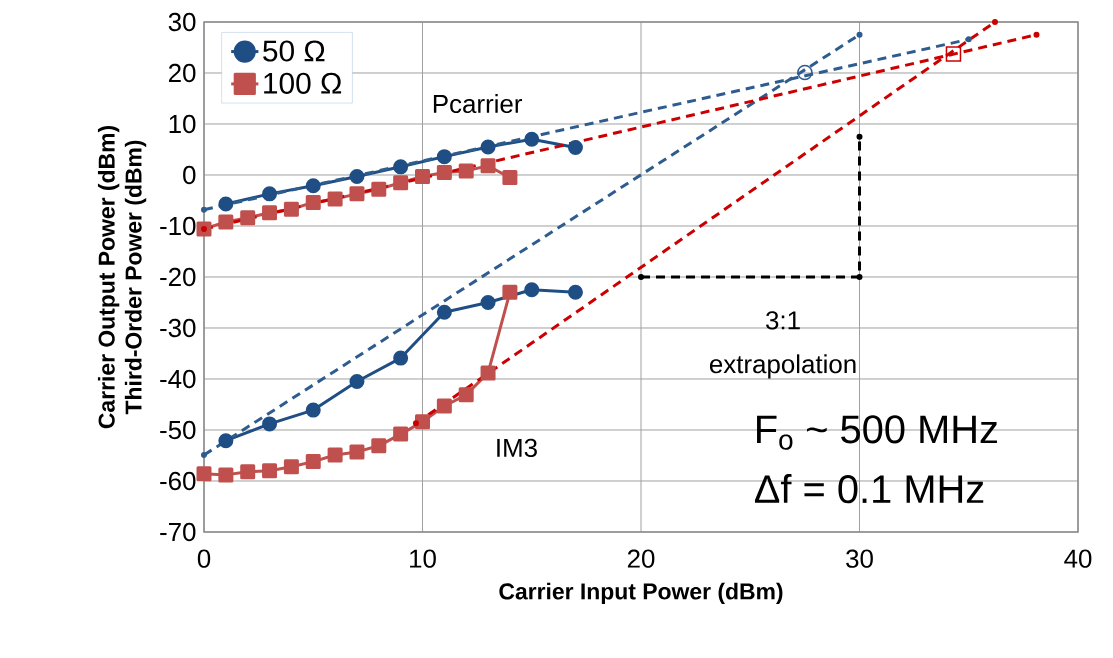  What do you see at coordinates (517, 448) in the screenshot?
I see `annotation: IM3` at bounding box center [517, 448].